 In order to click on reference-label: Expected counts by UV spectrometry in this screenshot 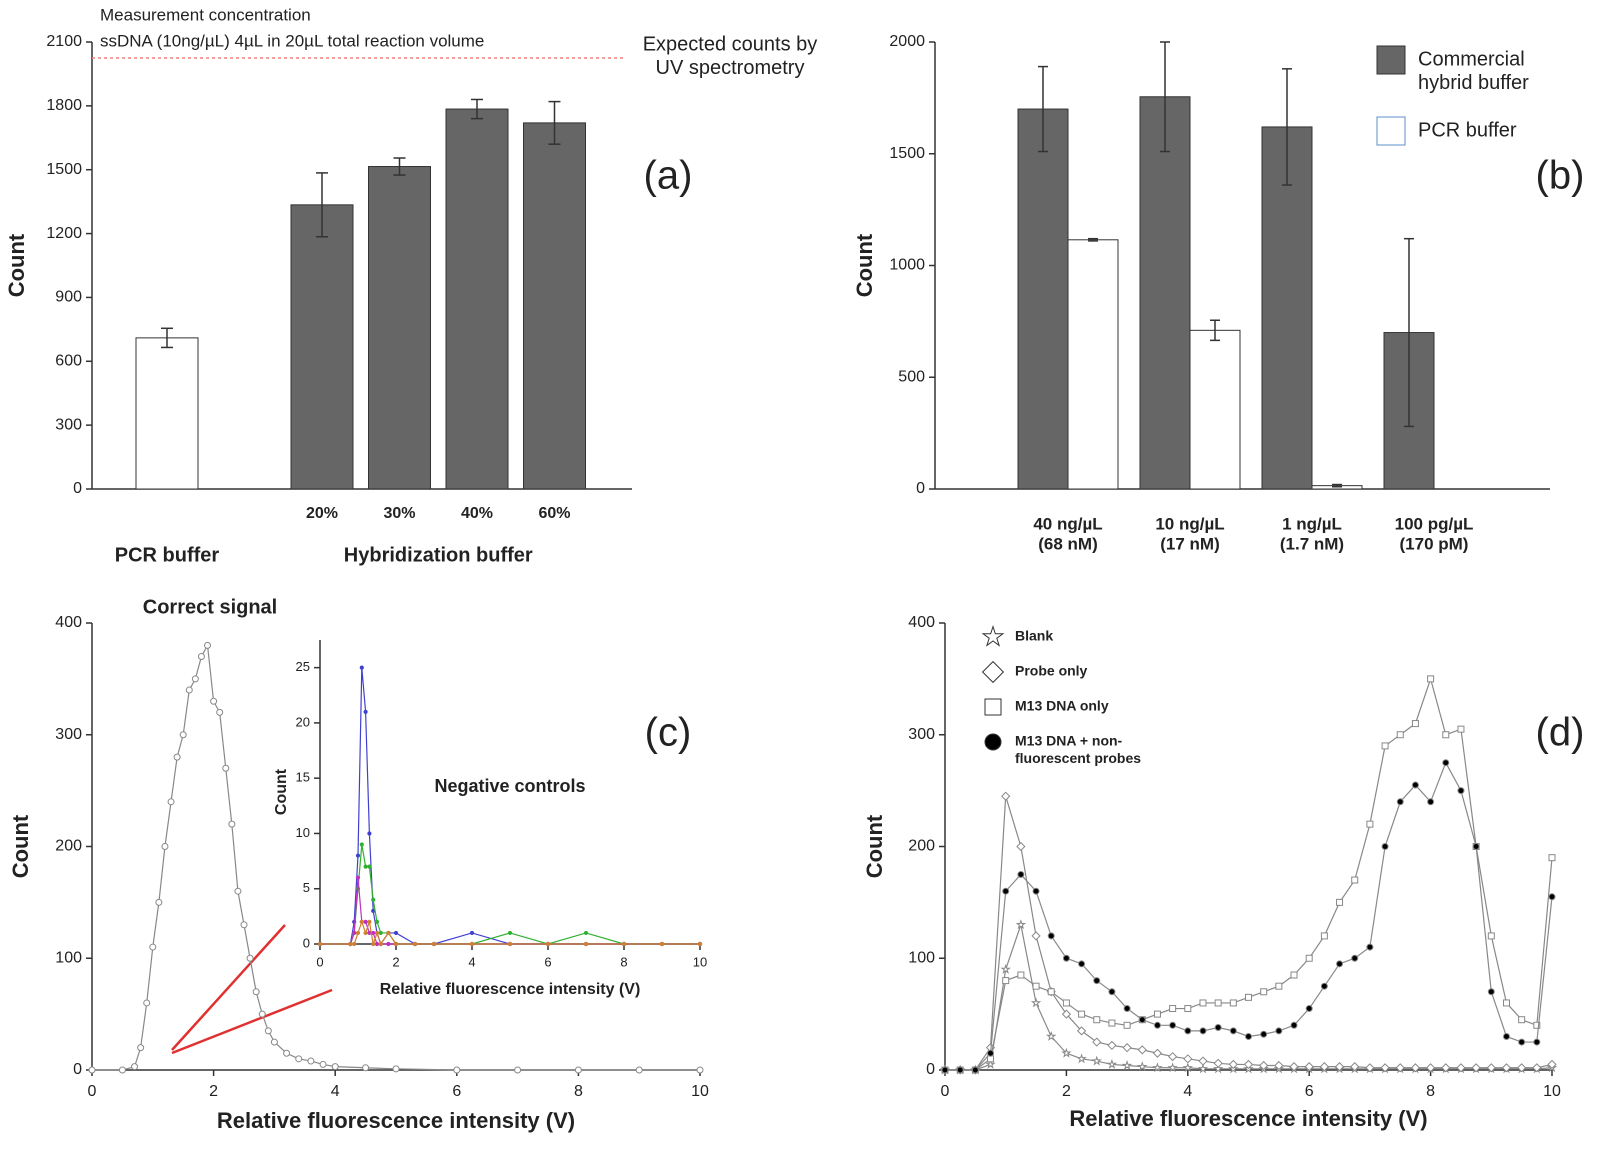, I will do `click(730, 56)`.